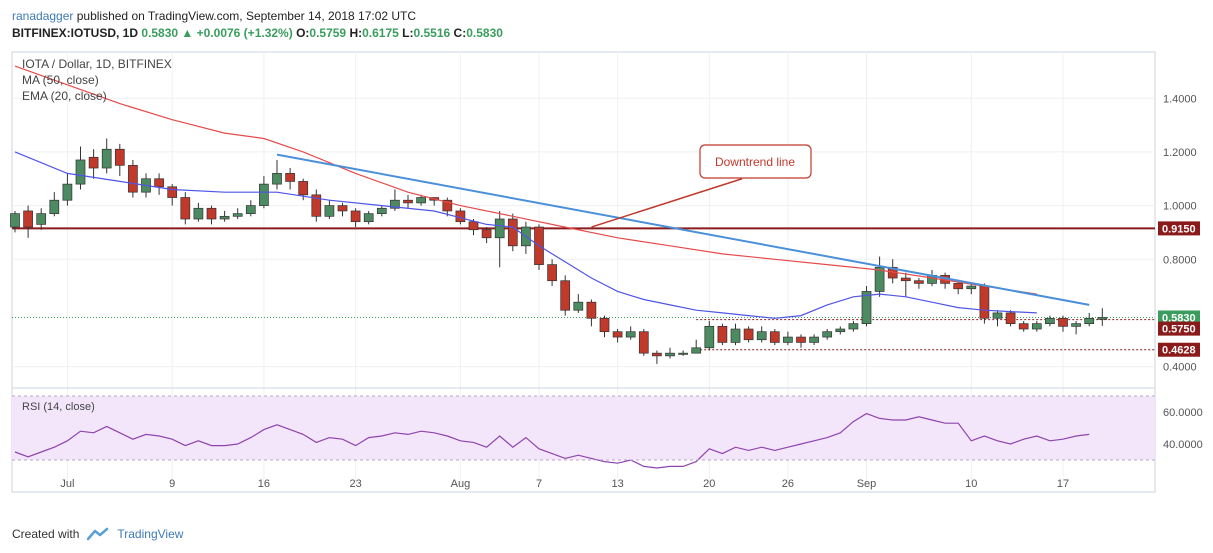  I want to click on price-label-text: 0.5830, so click(1179, 318).